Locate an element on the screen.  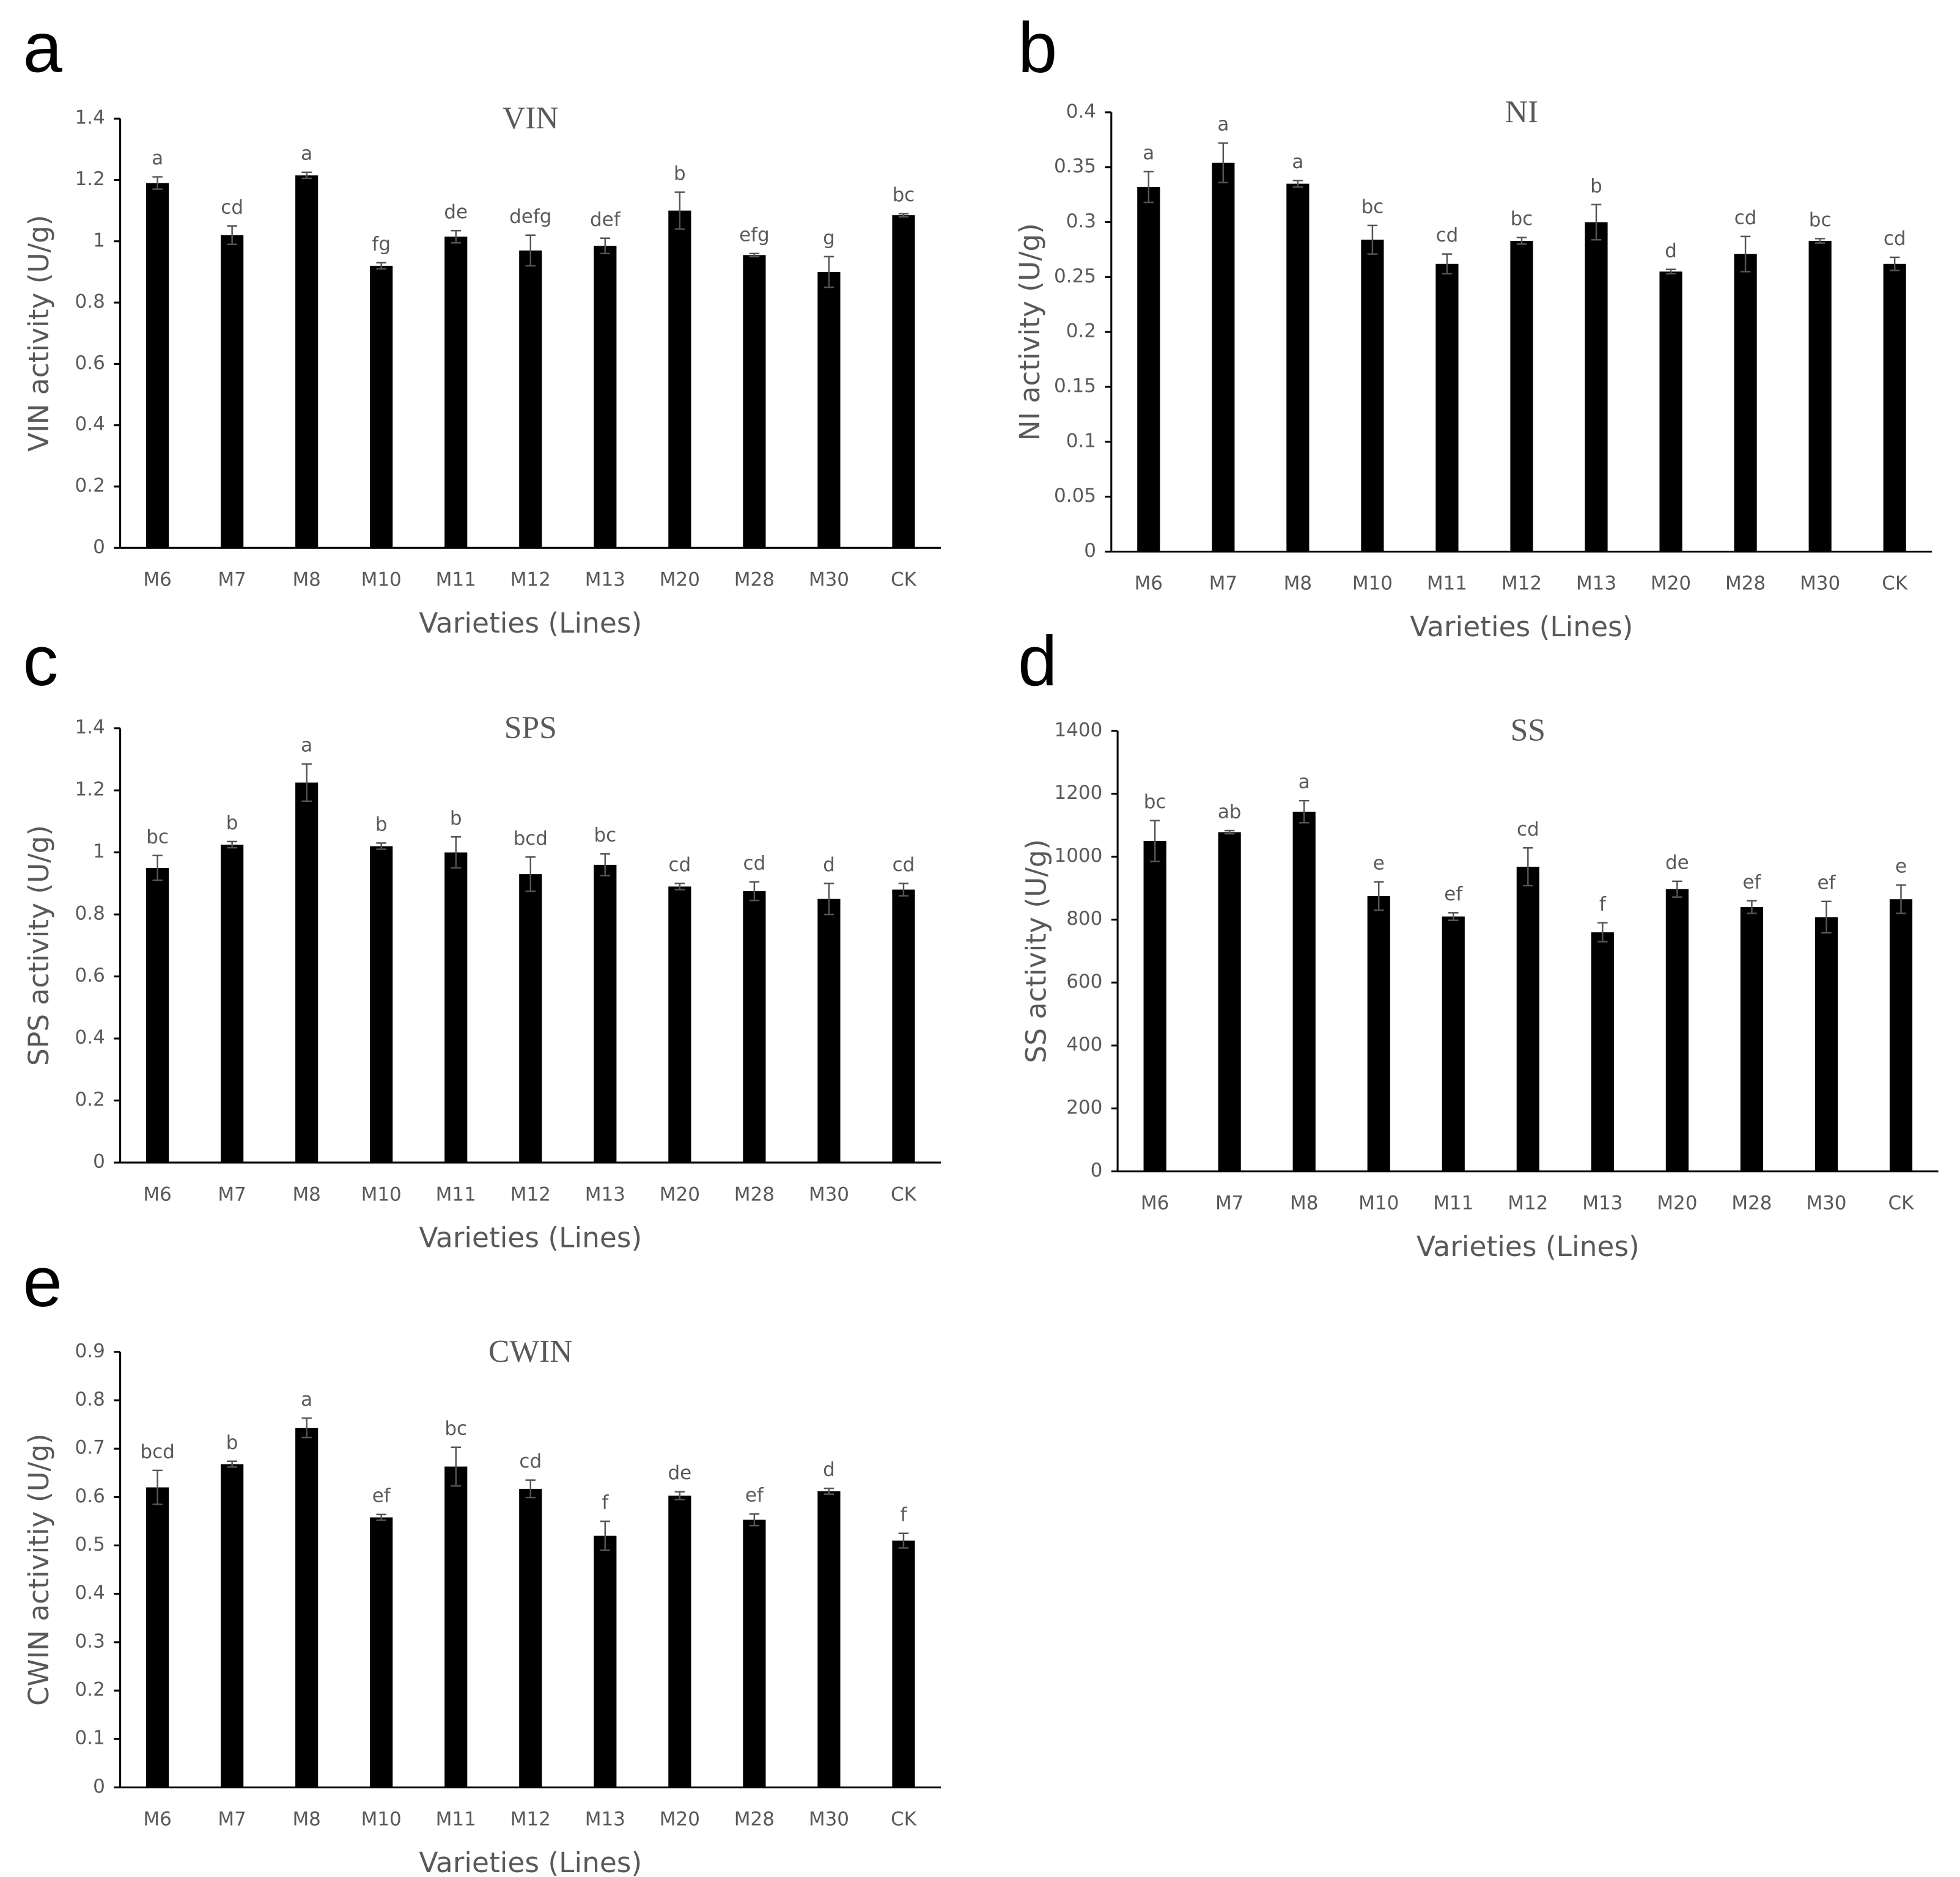
x-tick-label: M28 is located at coordinates (754, 1820).